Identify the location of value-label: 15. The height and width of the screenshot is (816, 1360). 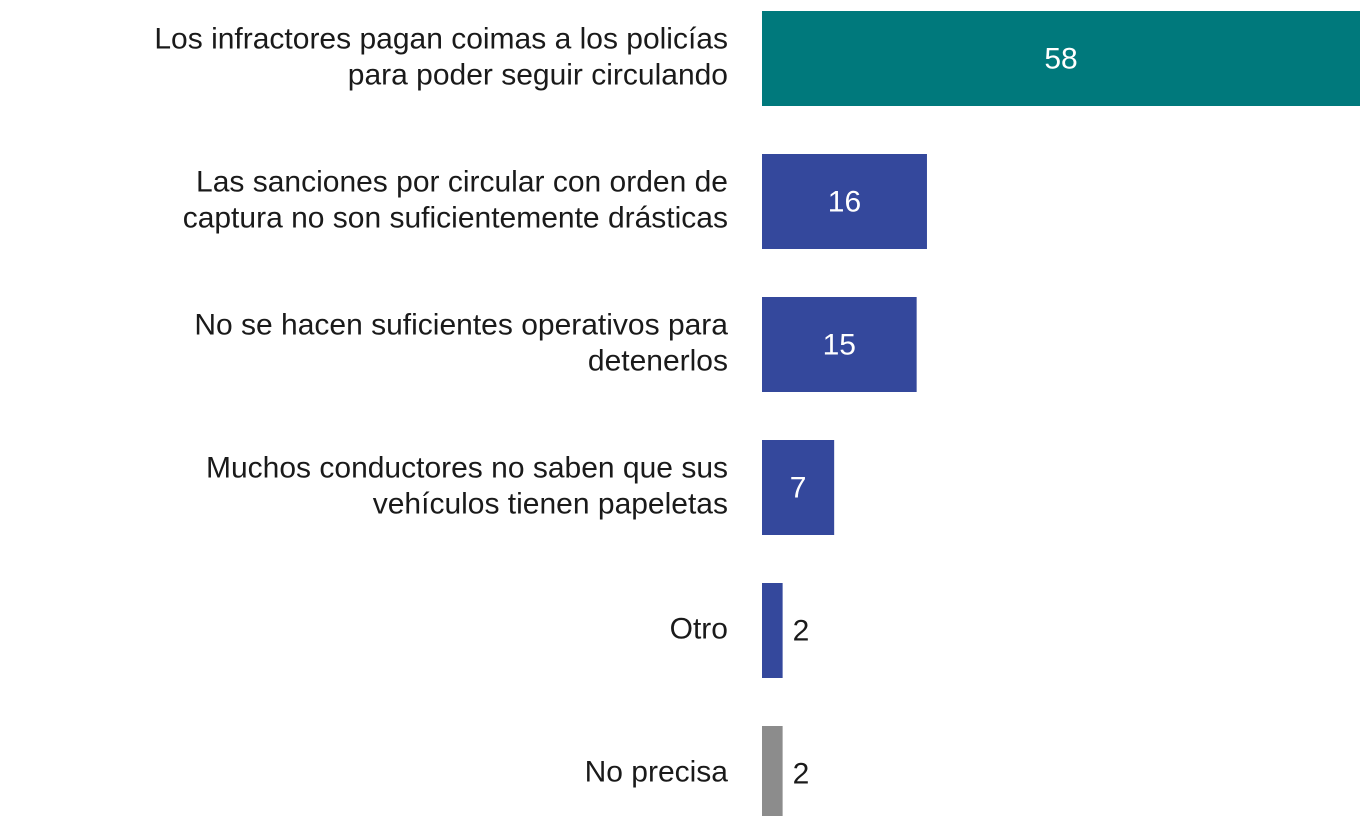
(839, 344).